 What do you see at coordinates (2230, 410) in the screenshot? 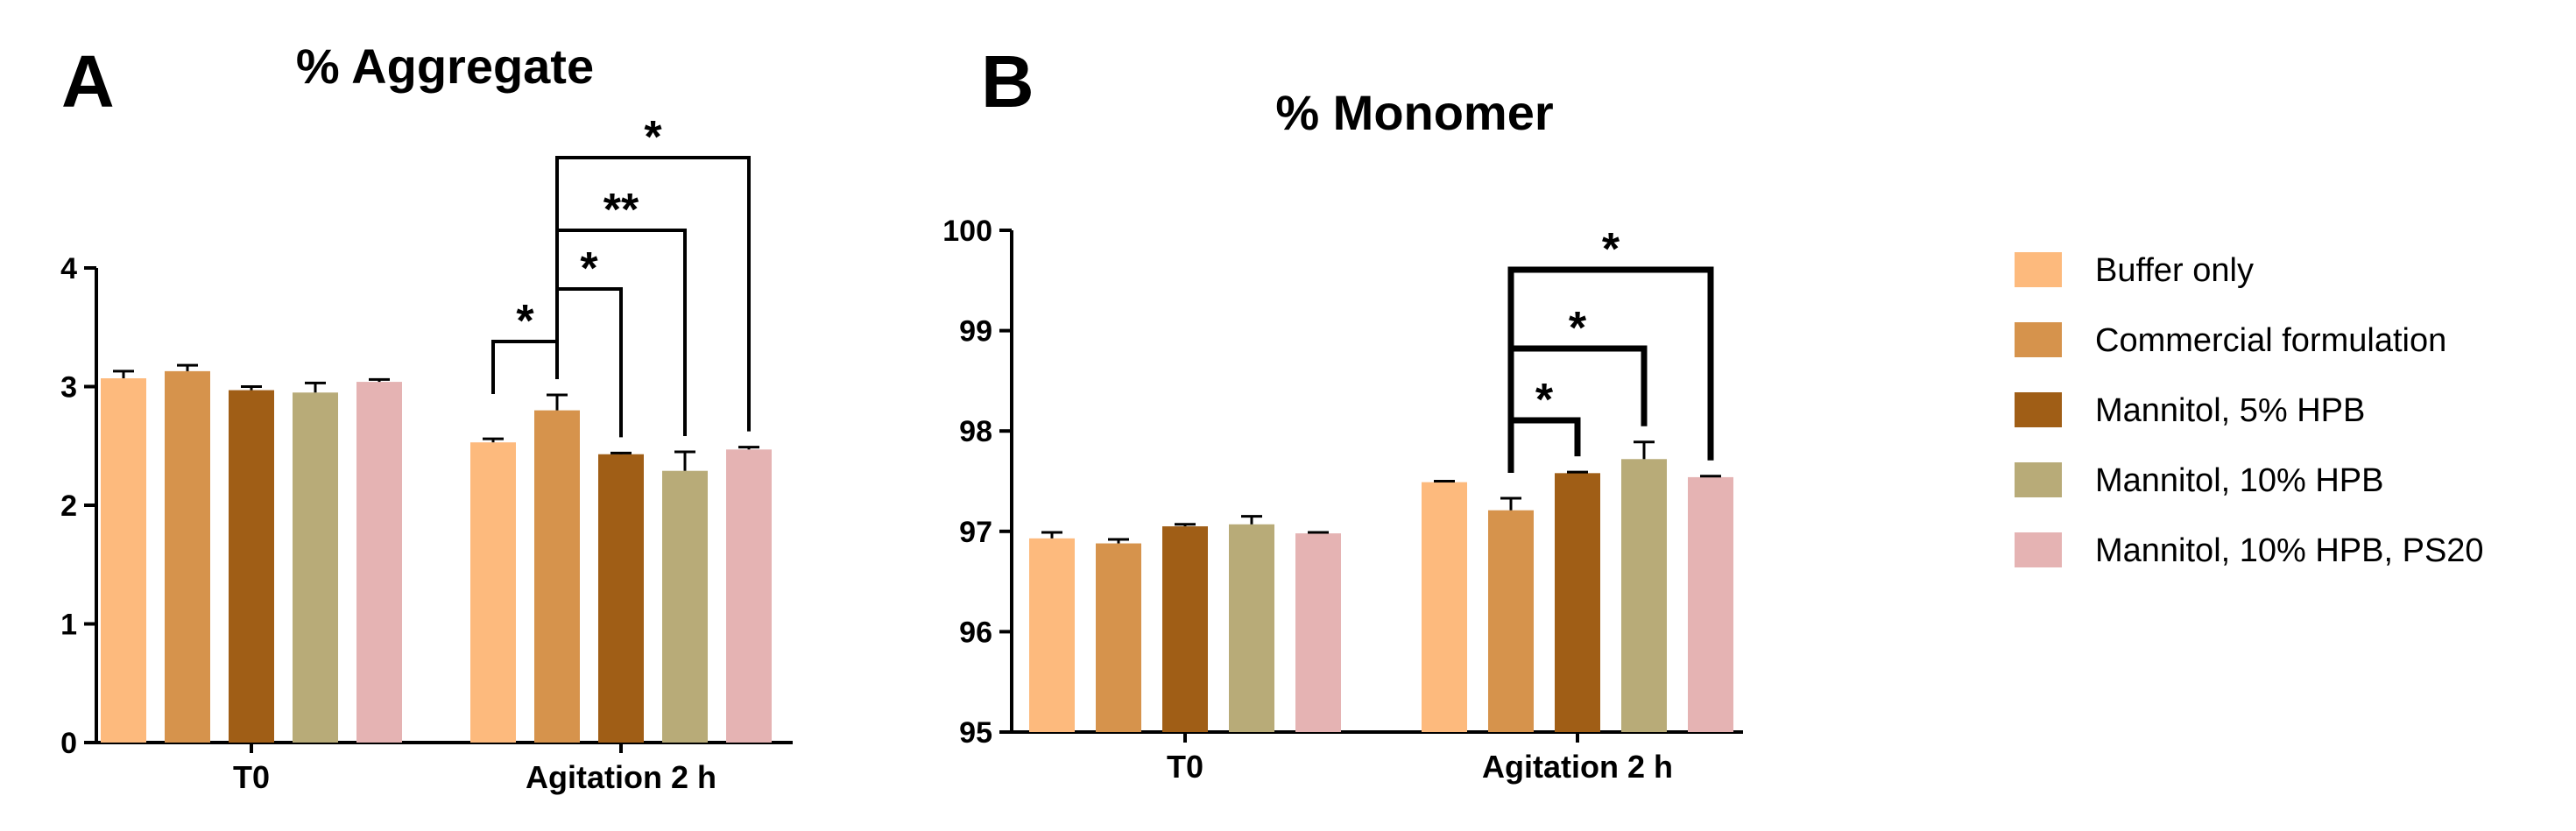
I see `legend-label: Mannitol, 5% HPB` at bounding box center [2230, 410].